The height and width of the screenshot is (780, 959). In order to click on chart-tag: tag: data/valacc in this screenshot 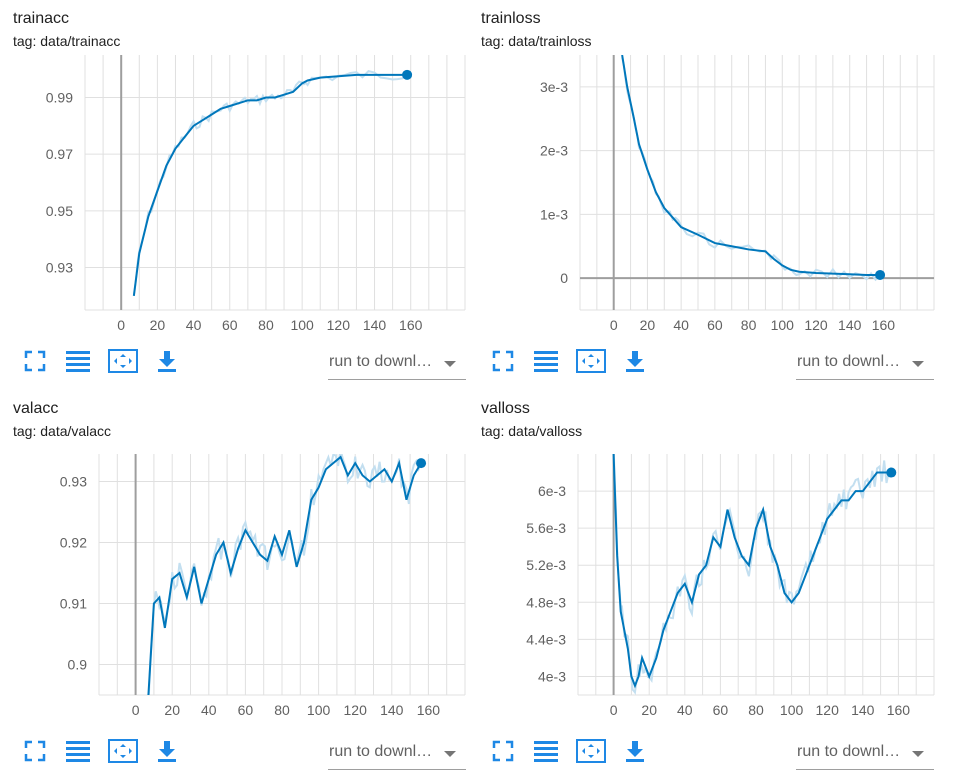, I will do `click(62, 431)`.